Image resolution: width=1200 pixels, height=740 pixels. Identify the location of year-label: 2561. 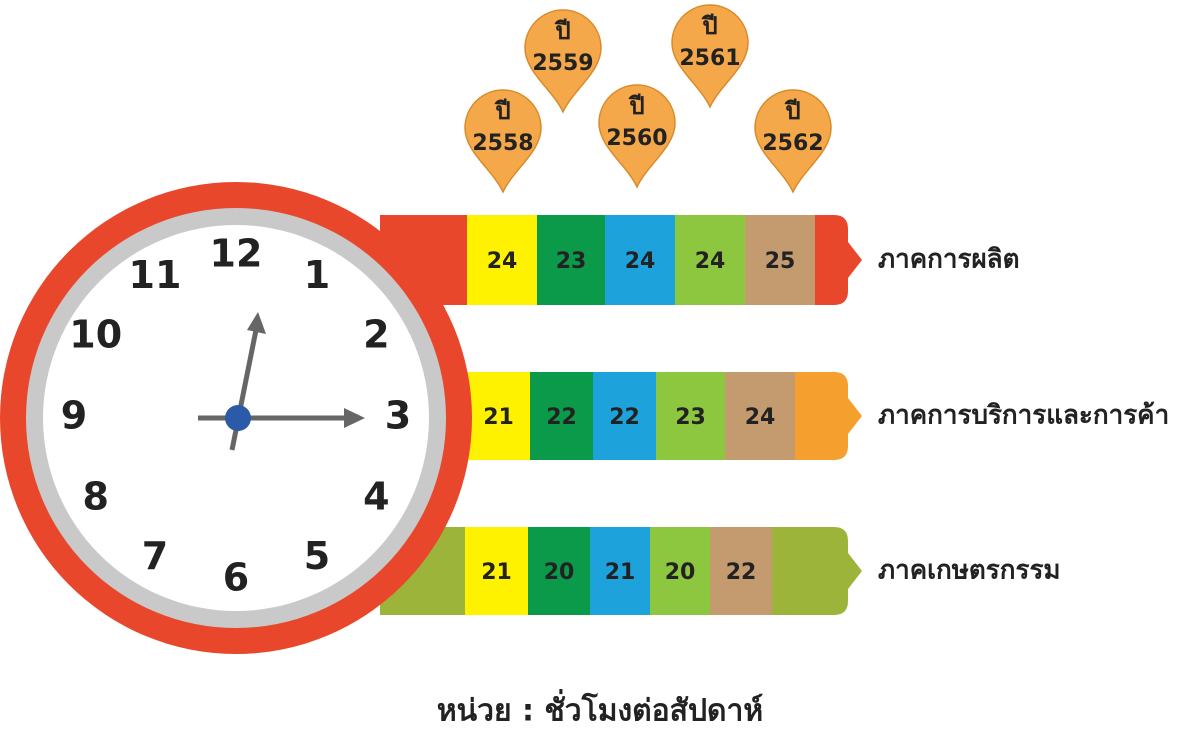
(709, 58).